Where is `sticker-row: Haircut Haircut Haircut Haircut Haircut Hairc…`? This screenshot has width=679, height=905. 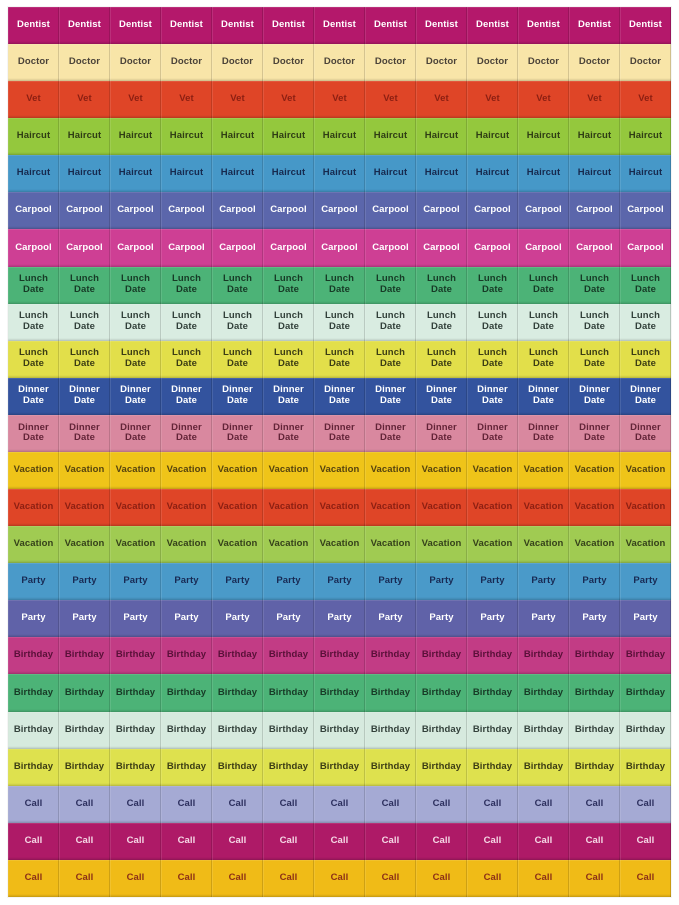
sticker-row: Haircut Haircut Haircut Haircut Haircut Hairc… is located at coordinates (339, 137).